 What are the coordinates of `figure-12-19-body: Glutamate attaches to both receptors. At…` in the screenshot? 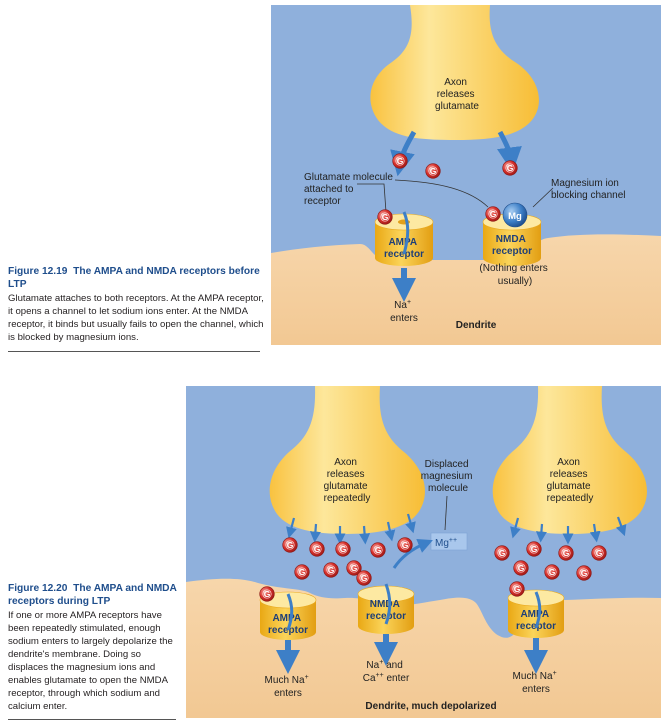 It's located at (136, 318).